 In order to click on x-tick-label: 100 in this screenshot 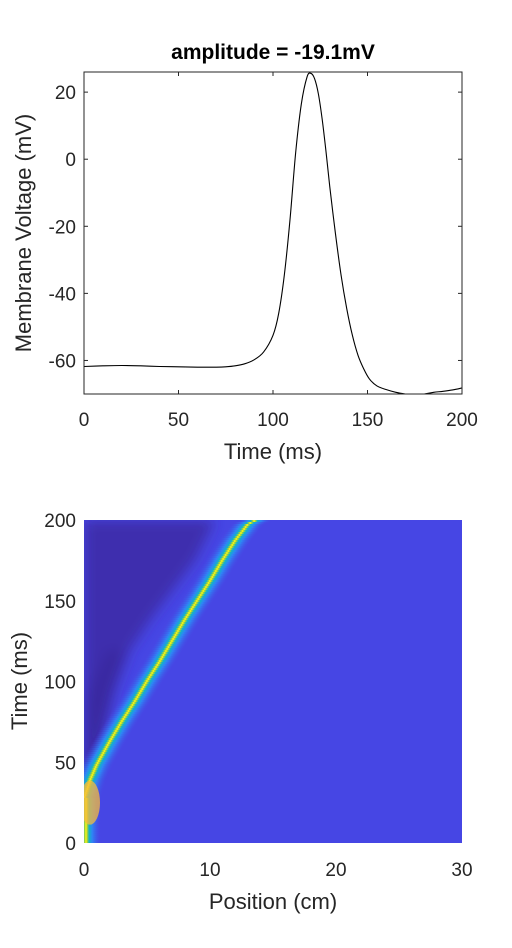, I will do `click(273, 420)`.